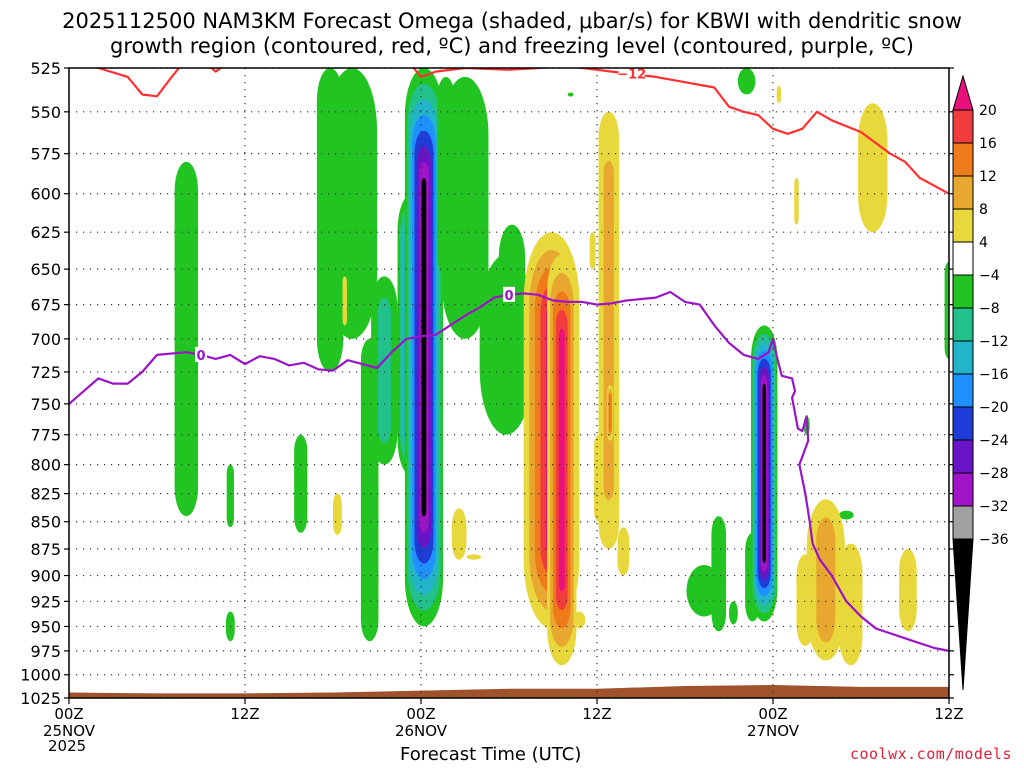 The image size is (1024, 768). I want to click on y-tick-label: 625, so click(45, 232).